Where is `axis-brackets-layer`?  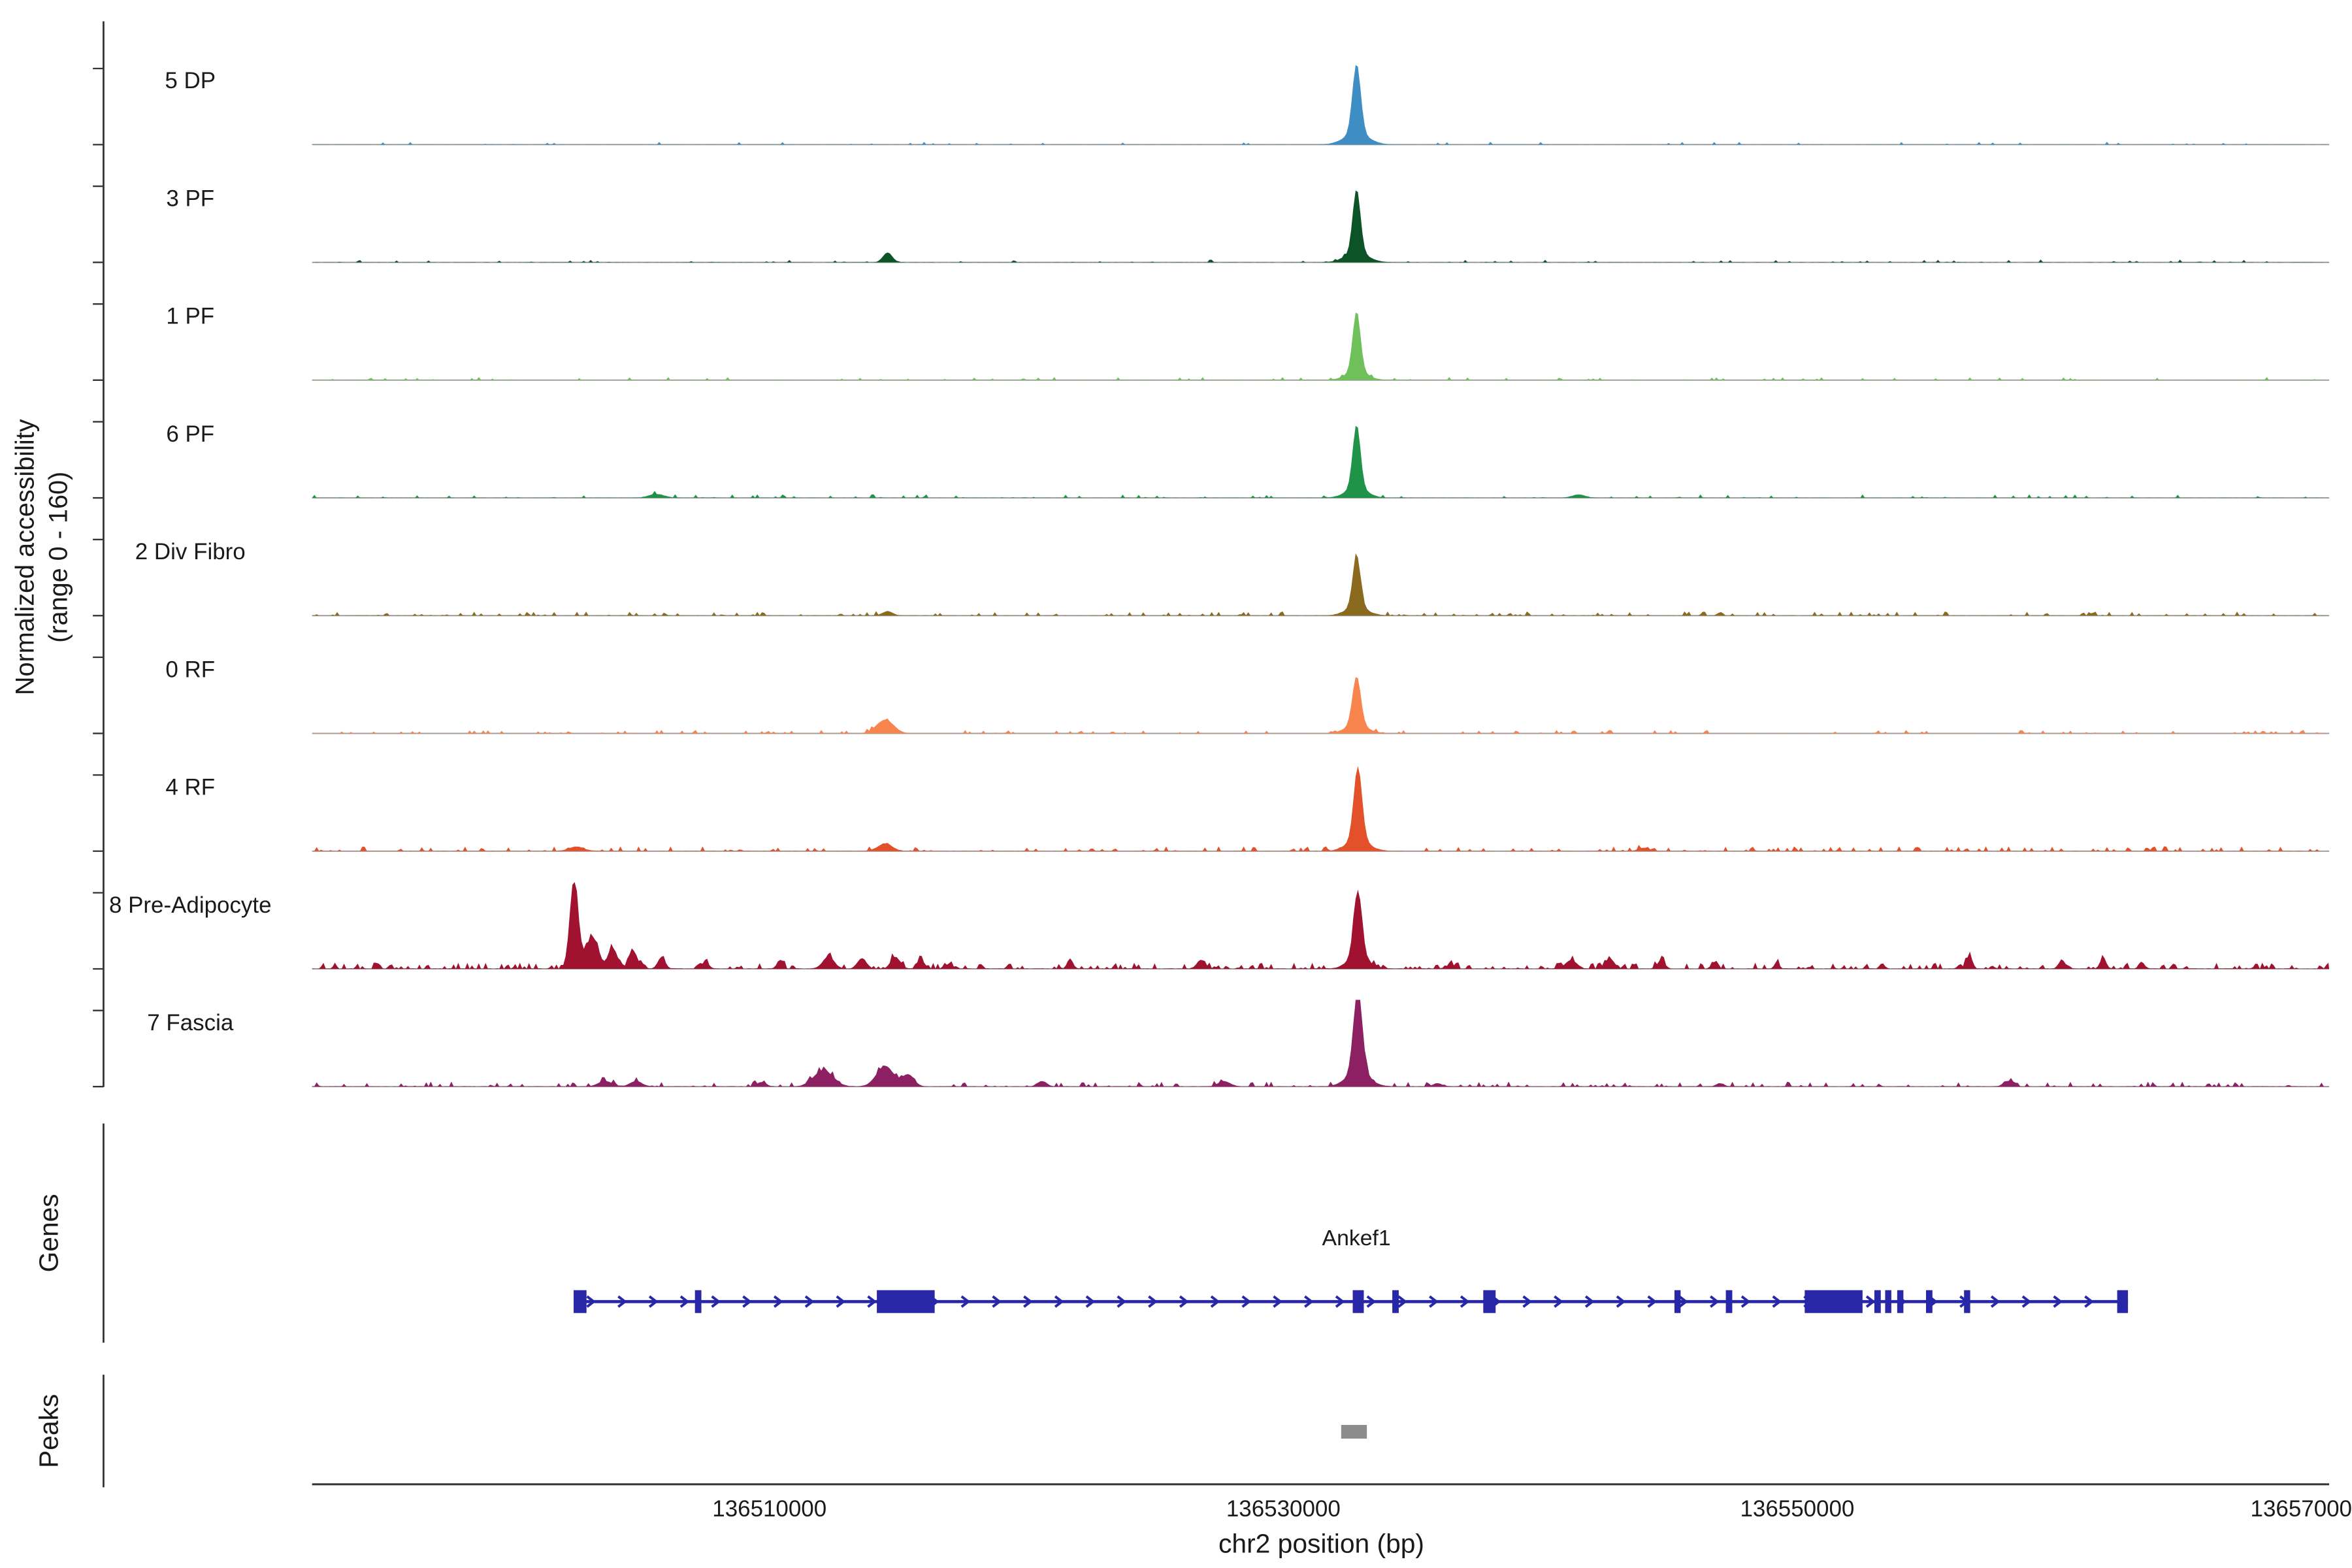 axis-brackets-layer is located at coordinates (99, 754).